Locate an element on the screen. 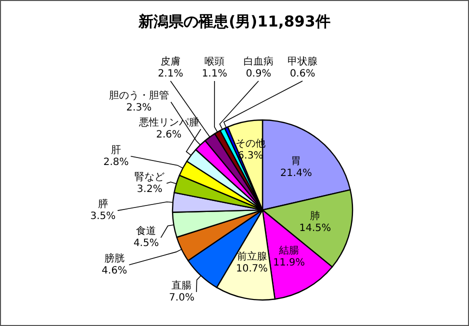  data-label: 2.3% is located at coordinates (139, 108).